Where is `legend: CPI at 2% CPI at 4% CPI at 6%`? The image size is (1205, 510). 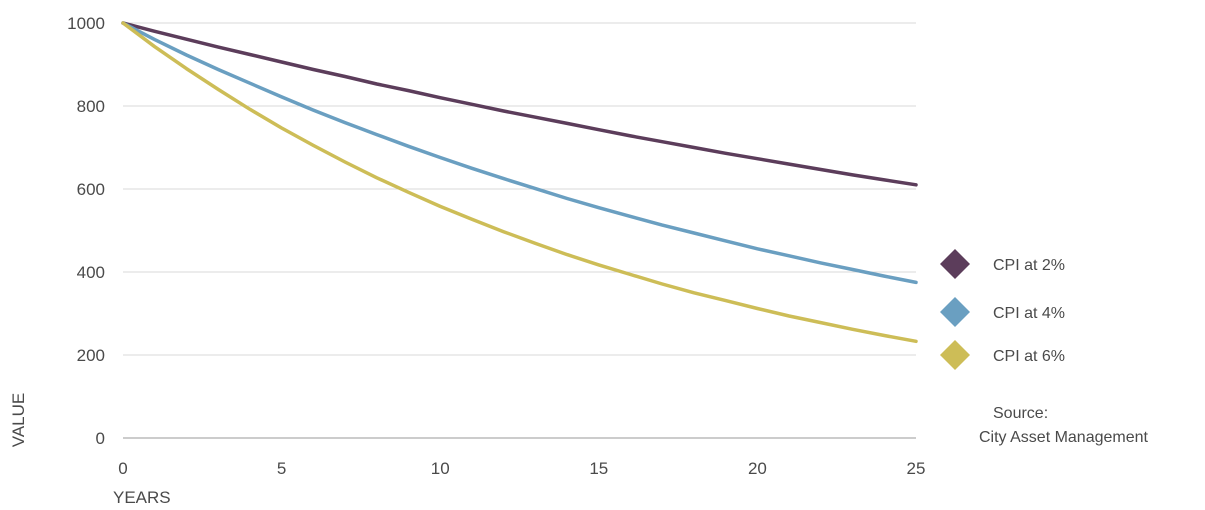
legend: CPI at 2% CPI at 4% CPI at 6% is located at coordinates (1002, 309).